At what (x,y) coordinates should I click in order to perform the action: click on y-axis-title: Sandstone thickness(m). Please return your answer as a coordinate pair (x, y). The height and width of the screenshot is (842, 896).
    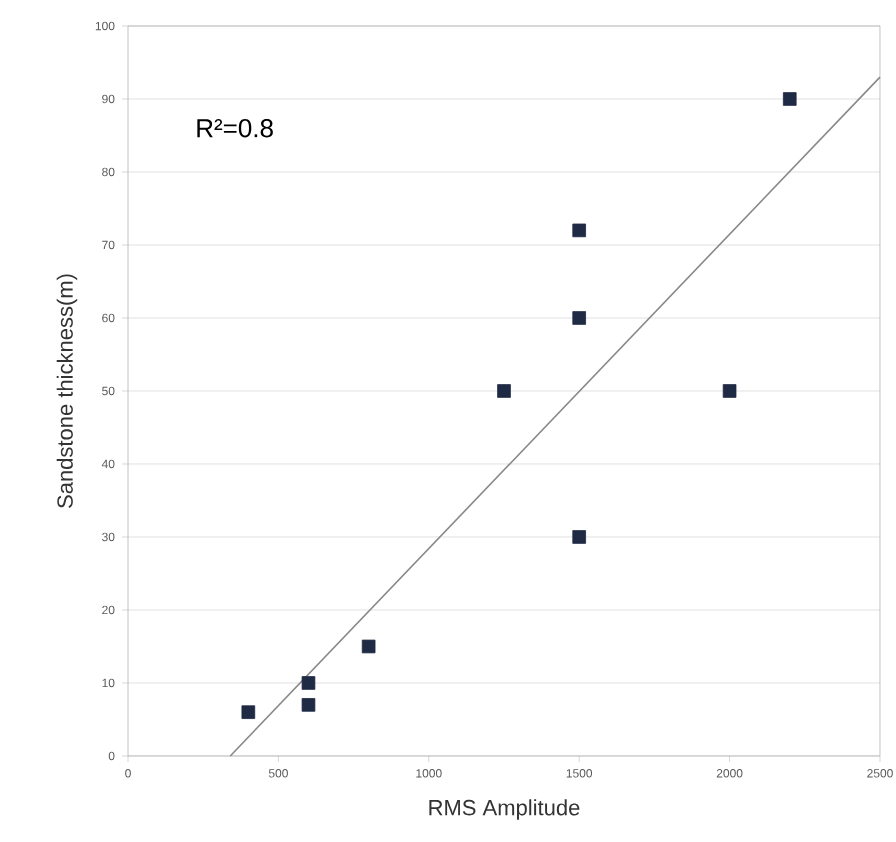
    Looking at the image, I should click on (67, 391).